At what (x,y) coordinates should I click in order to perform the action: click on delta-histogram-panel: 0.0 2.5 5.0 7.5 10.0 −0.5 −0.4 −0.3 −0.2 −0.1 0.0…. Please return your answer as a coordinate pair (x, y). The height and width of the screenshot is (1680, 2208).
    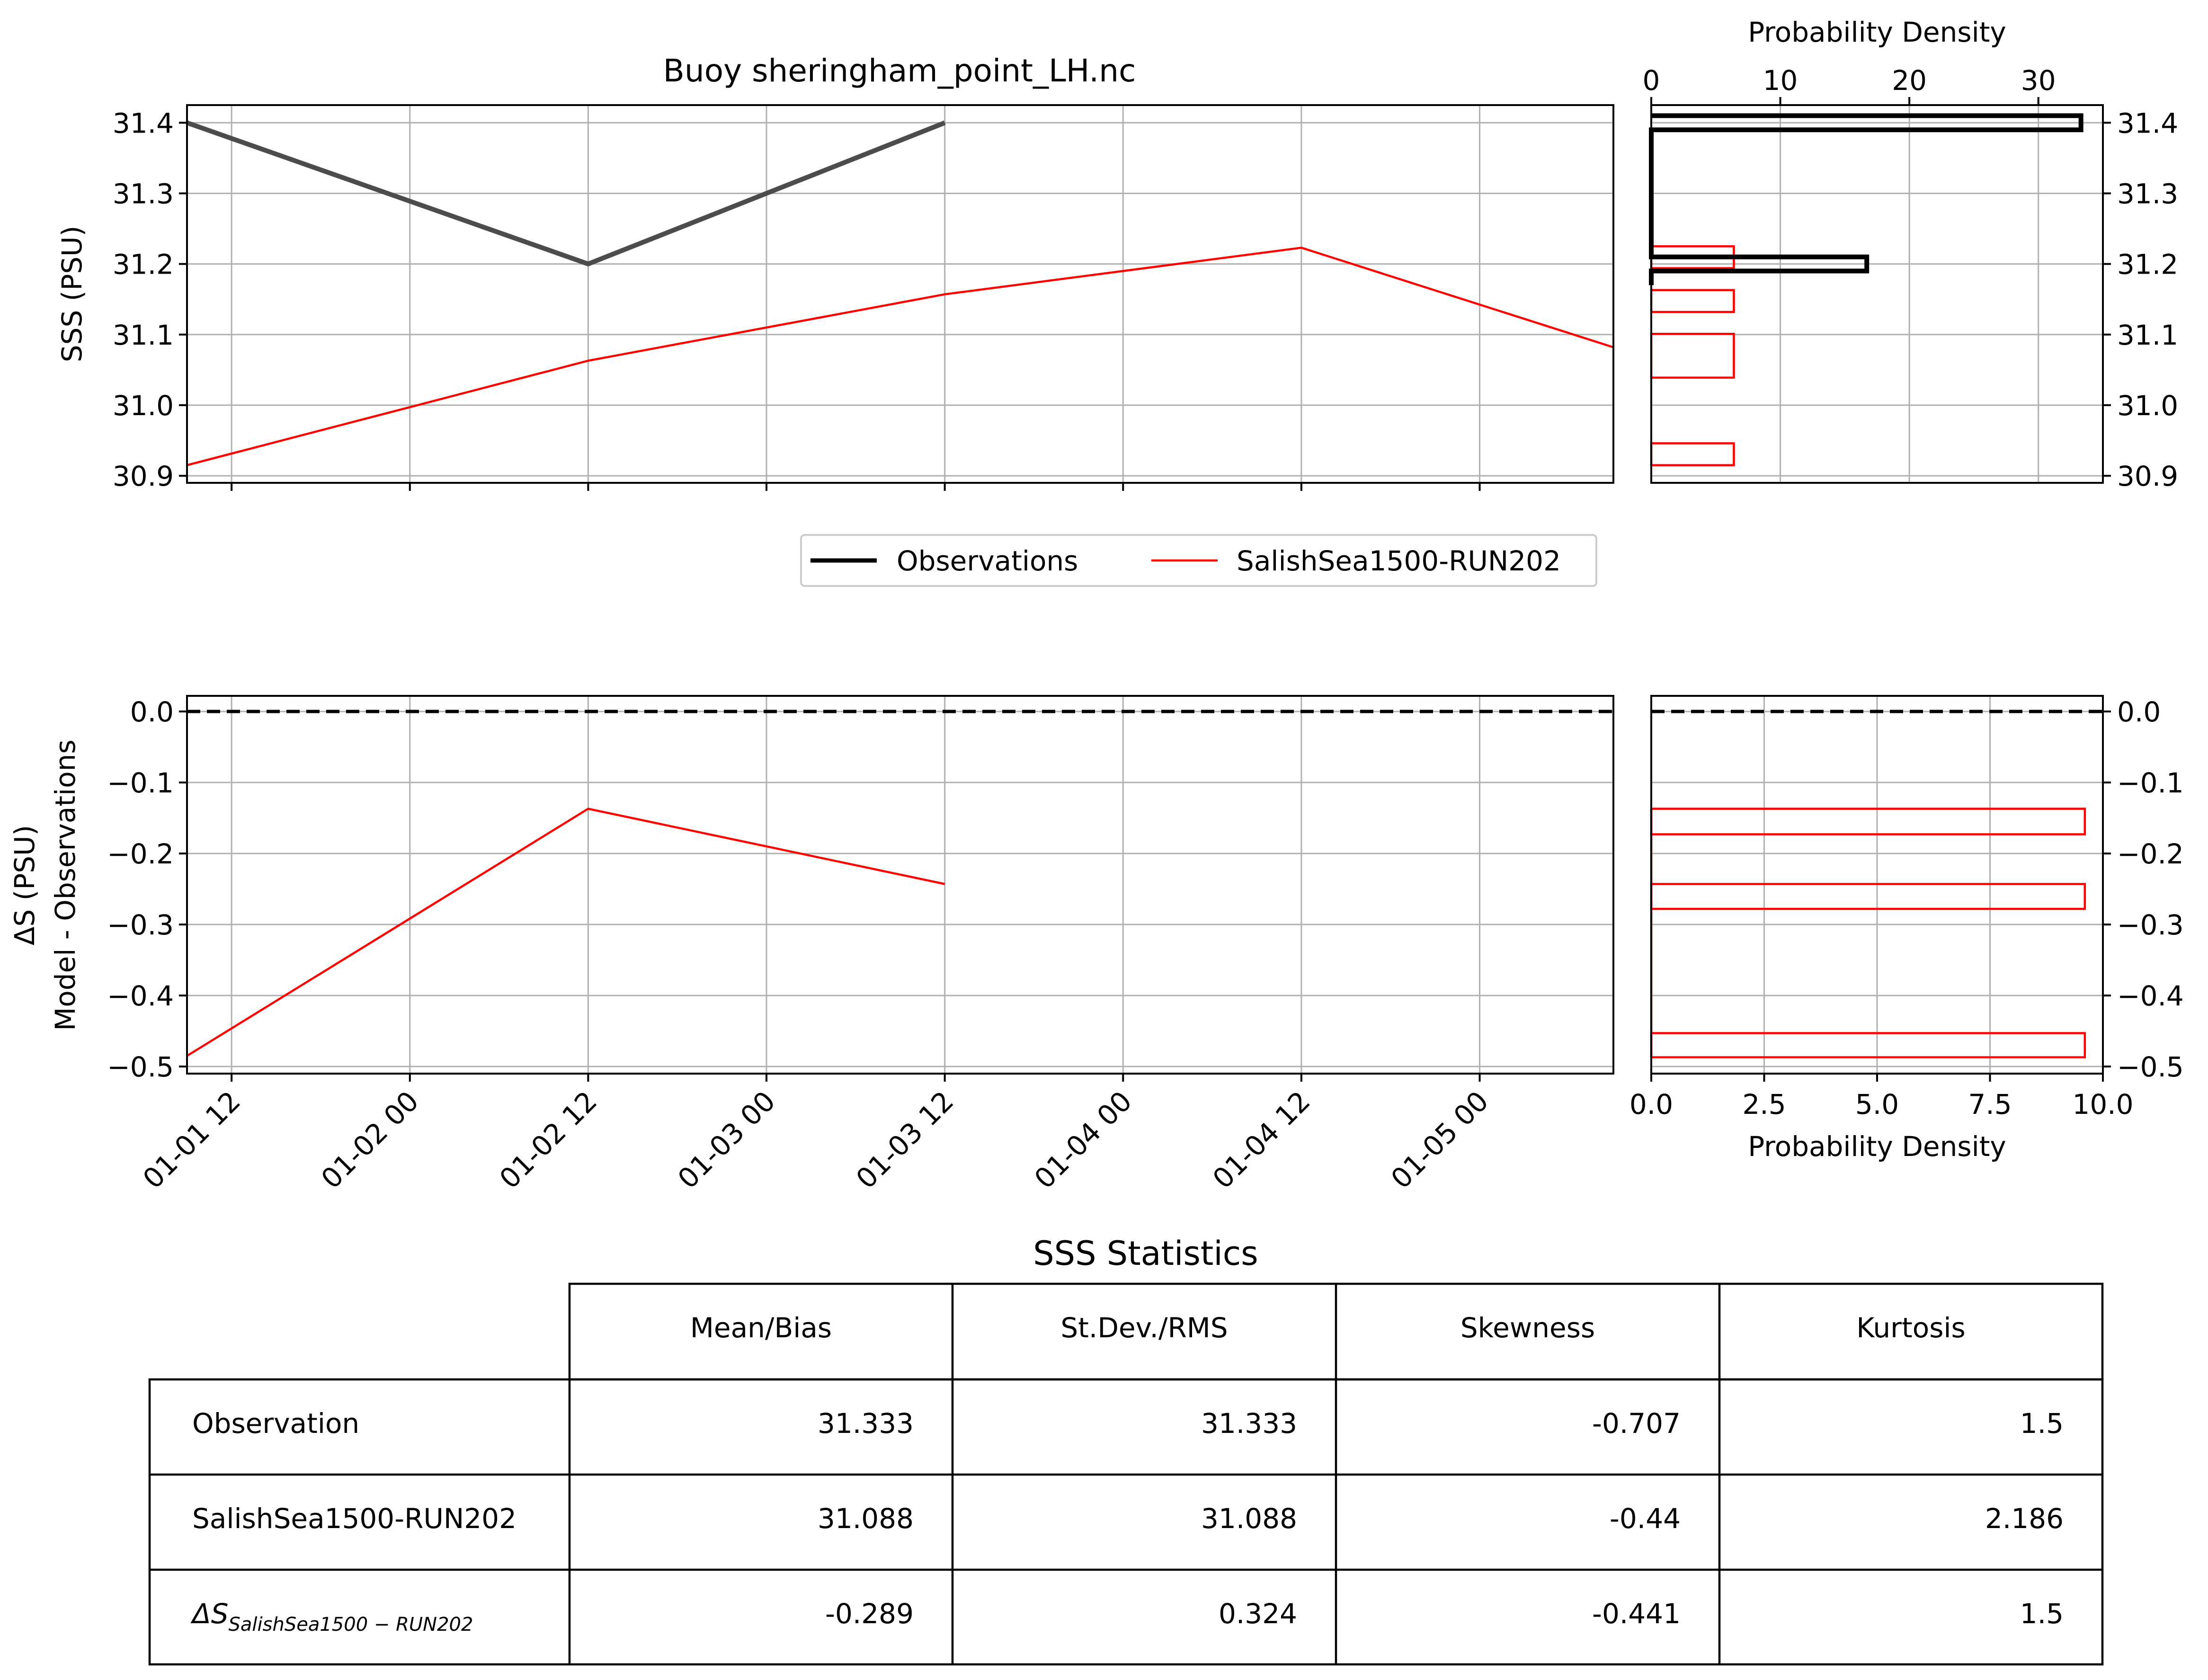
    Looking at the image, I should click on (1906, 929).